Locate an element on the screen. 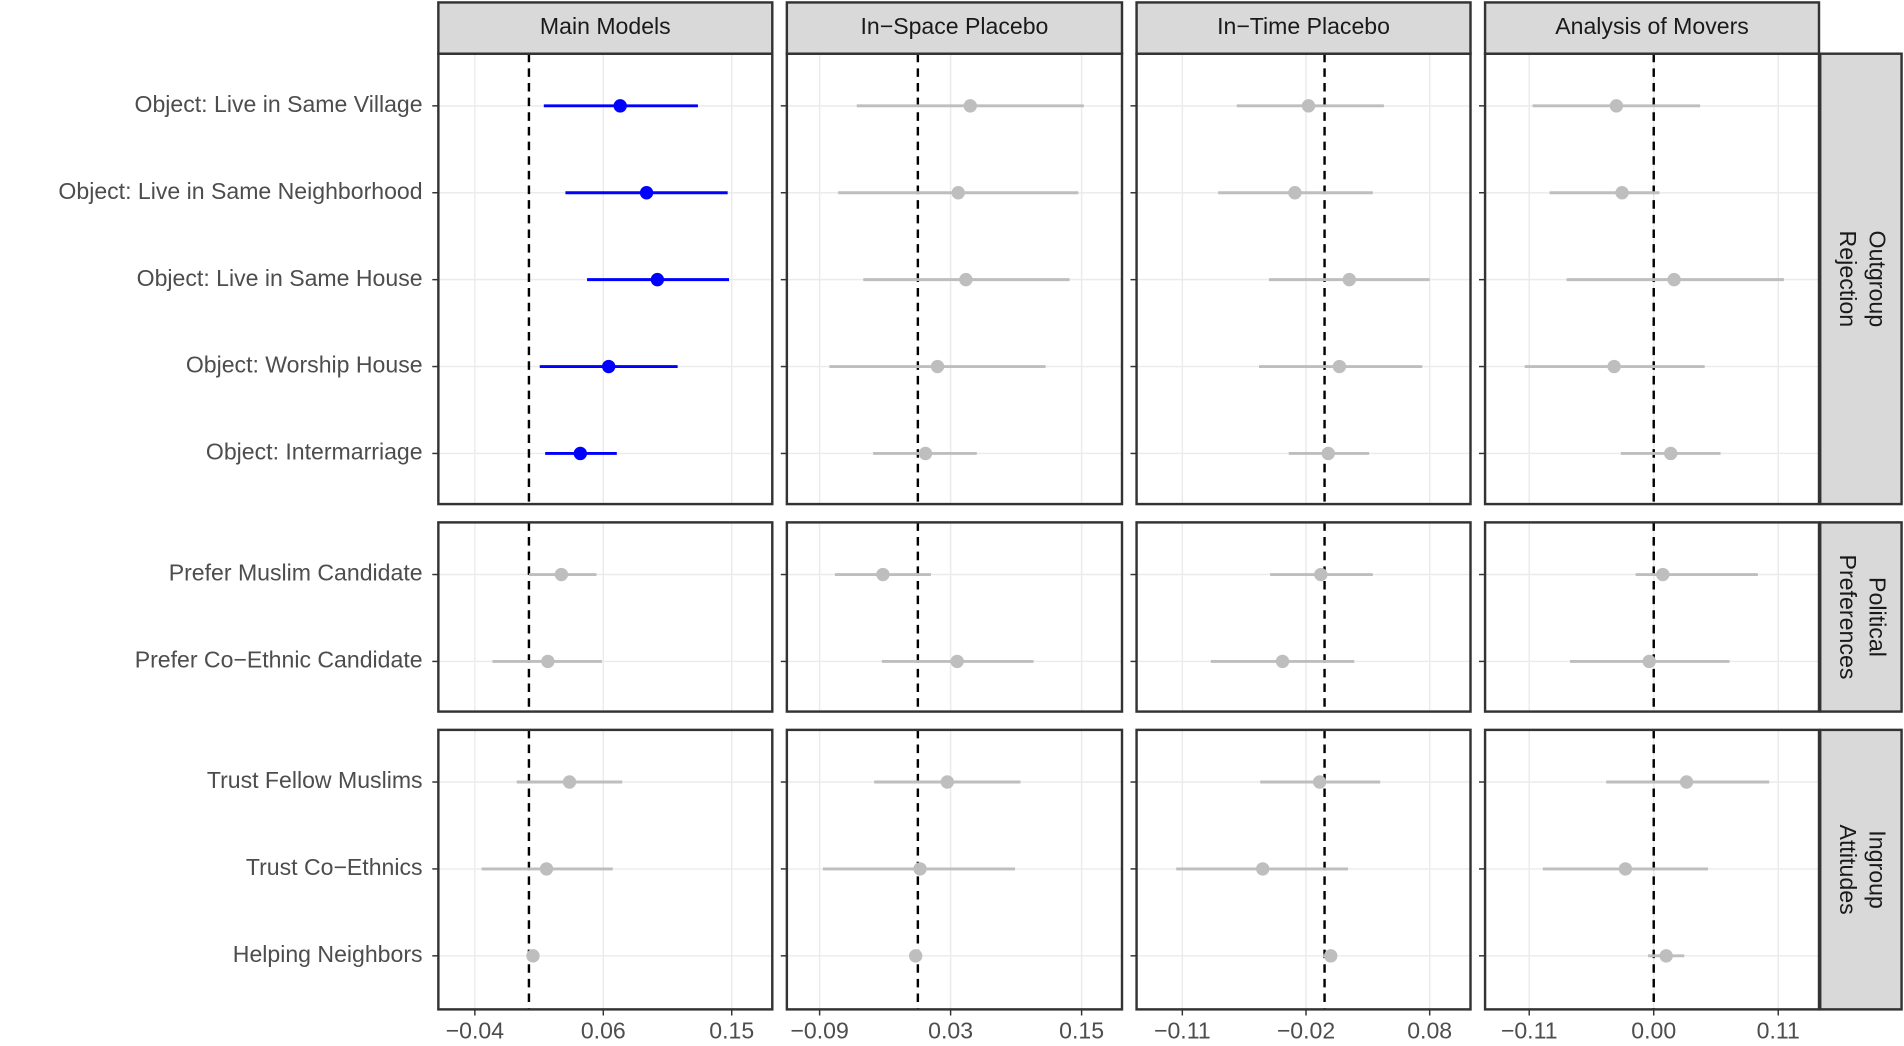  y-tick-label: Prefer Co−Ethnic Candidate is located at coordinates (279, 660).